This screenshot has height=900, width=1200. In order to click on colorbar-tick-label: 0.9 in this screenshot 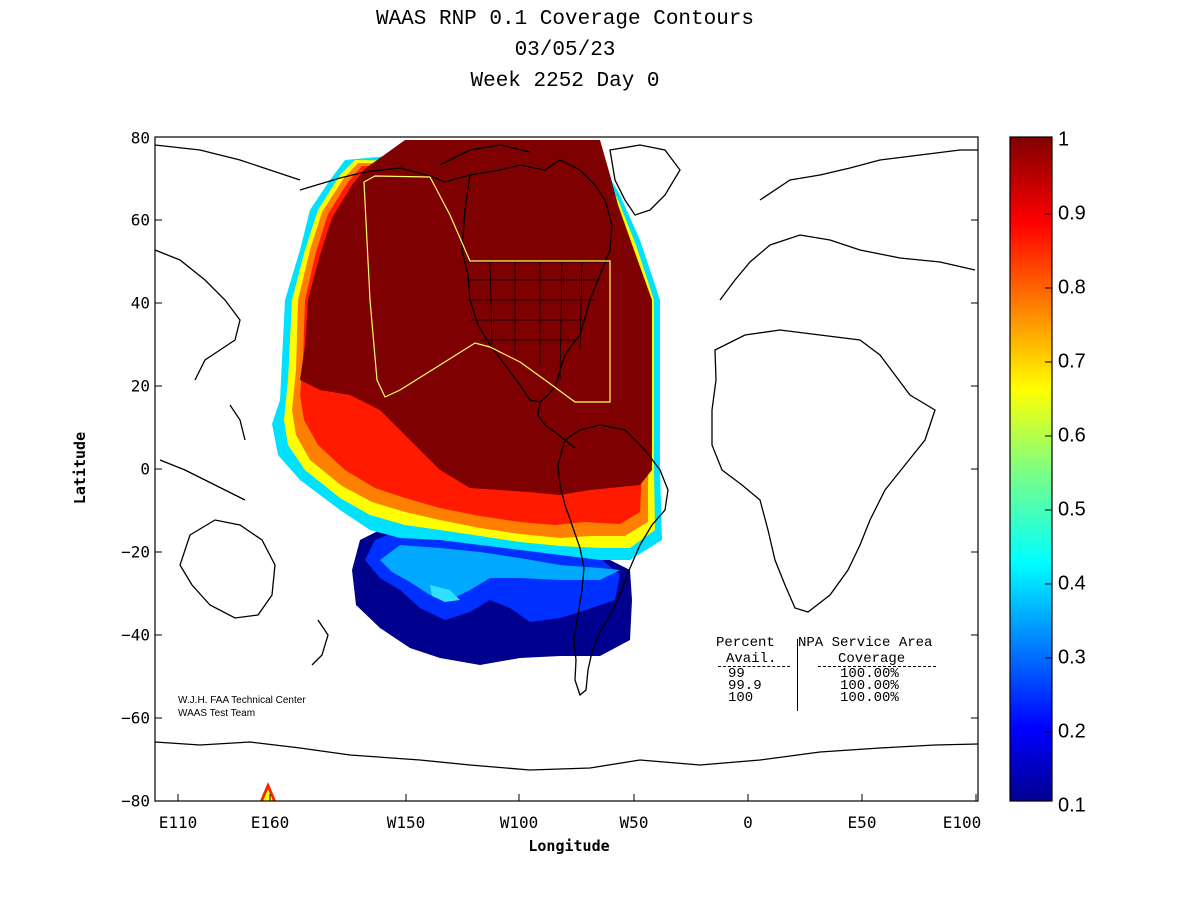, I will do `click(1072, 213)`.